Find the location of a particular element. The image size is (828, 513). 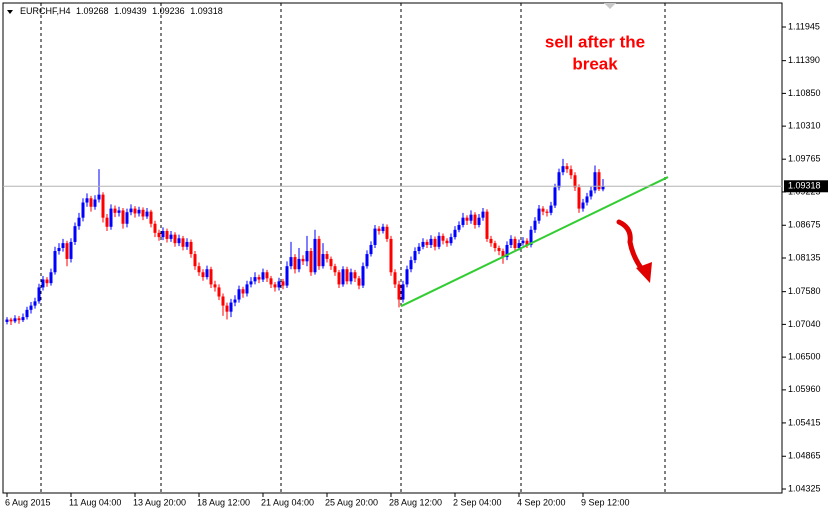

y-tick-label: 1.10850 is located at coordinates (804, 93).